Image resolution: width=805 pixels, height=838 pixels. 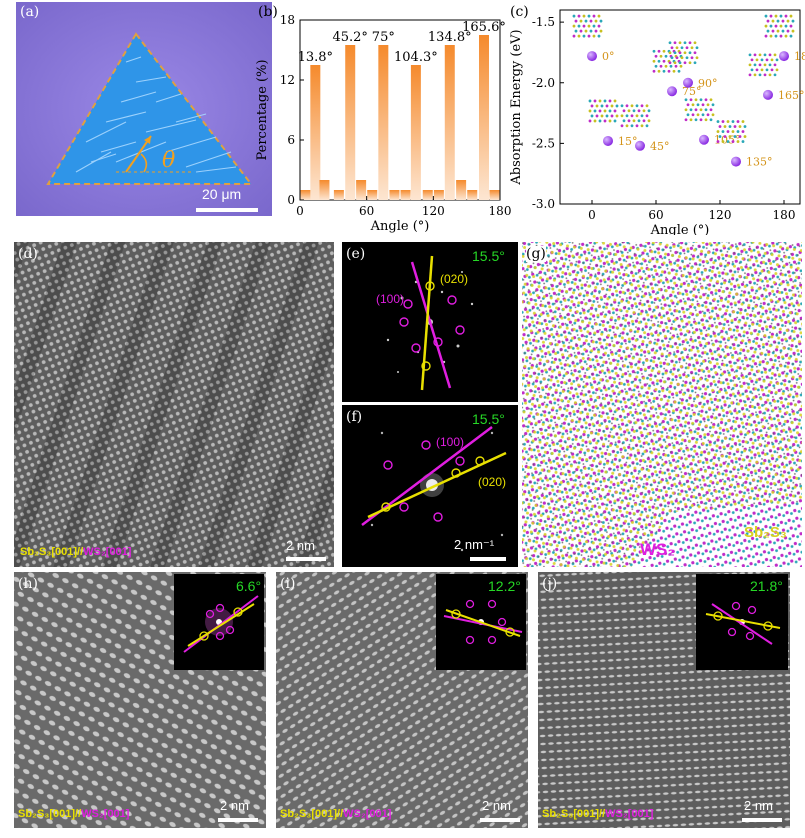 I want to click on fft-inset-h, so click(x=219, y=622).